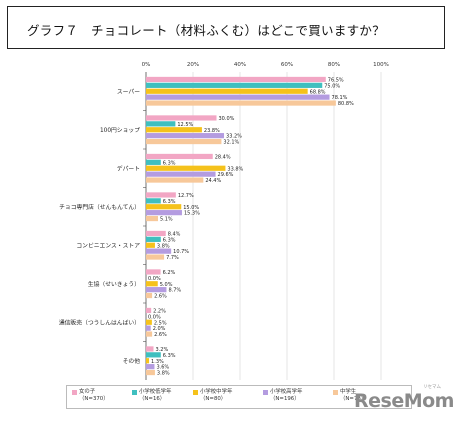 This screenshot has height=425, width=459. Describe the element at coordinates (159, 311) in the screenshot. I see `data-label: 2.2%` at that location.